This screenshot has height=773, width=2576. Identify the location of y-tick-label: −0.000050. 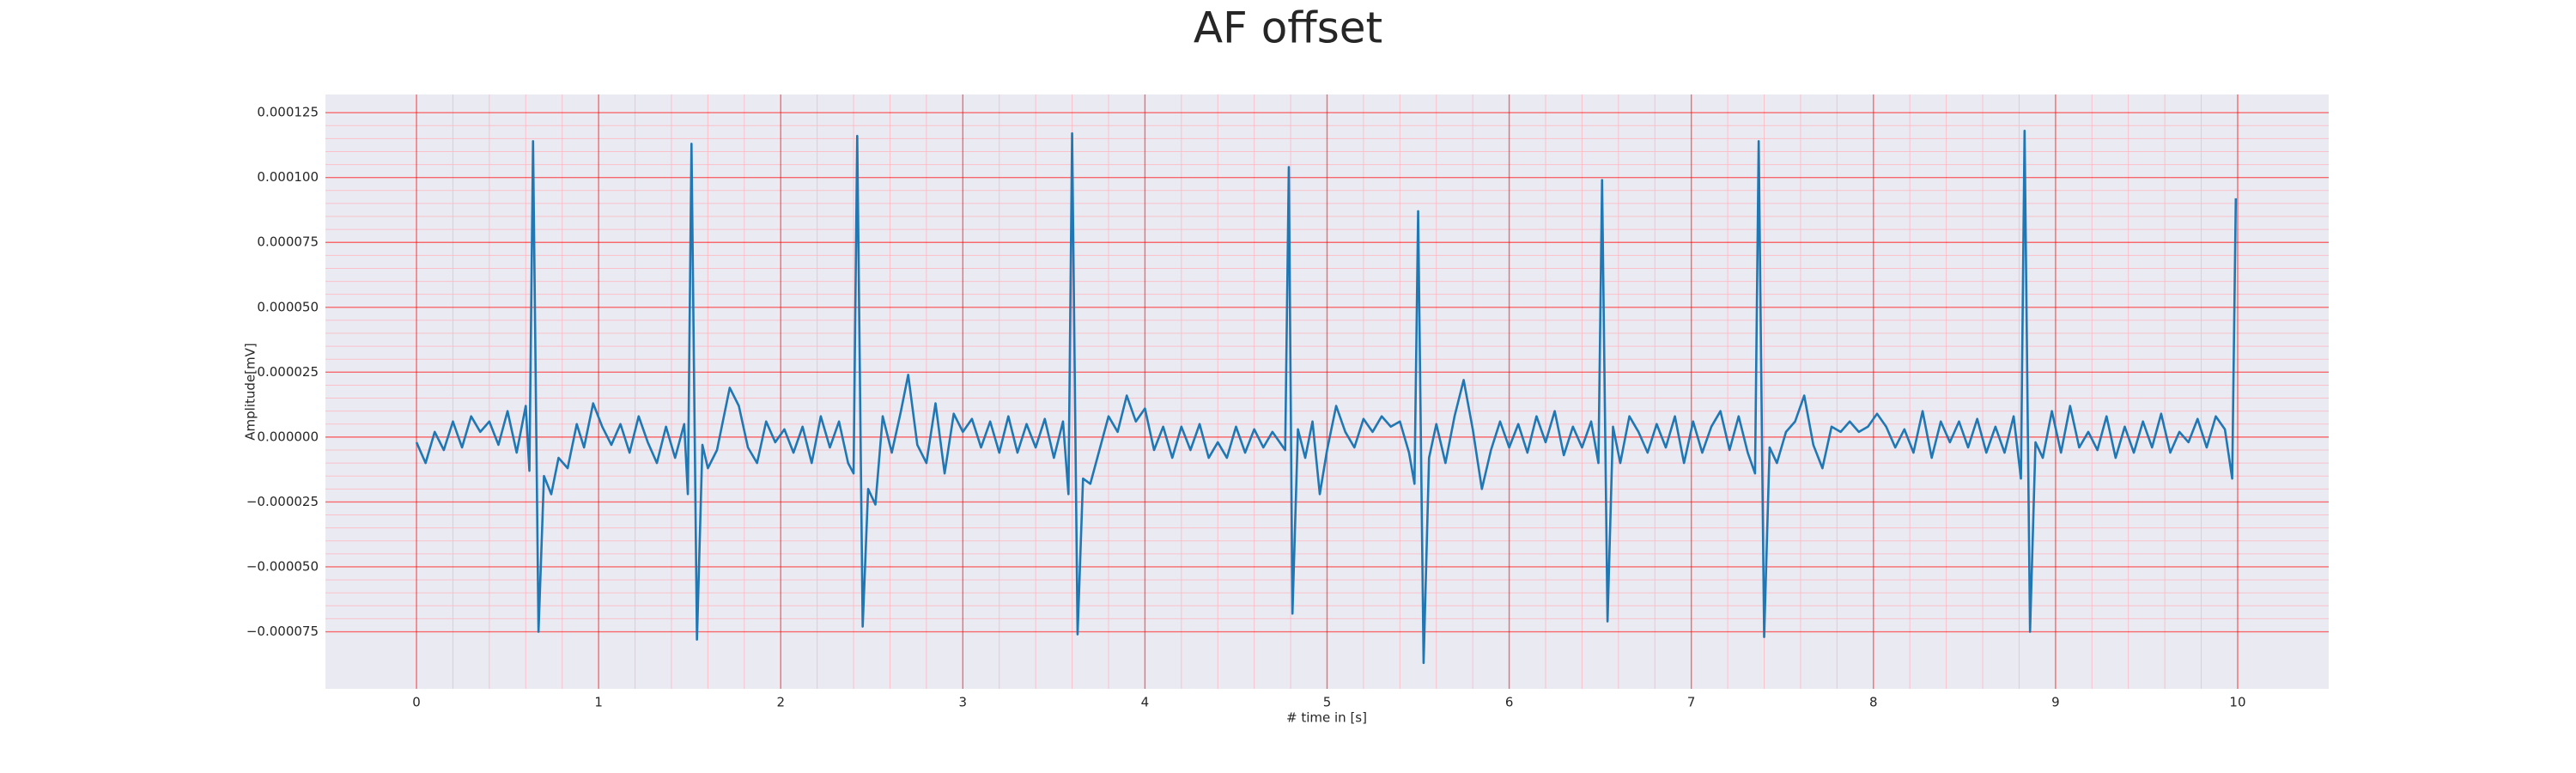
(282, 566).